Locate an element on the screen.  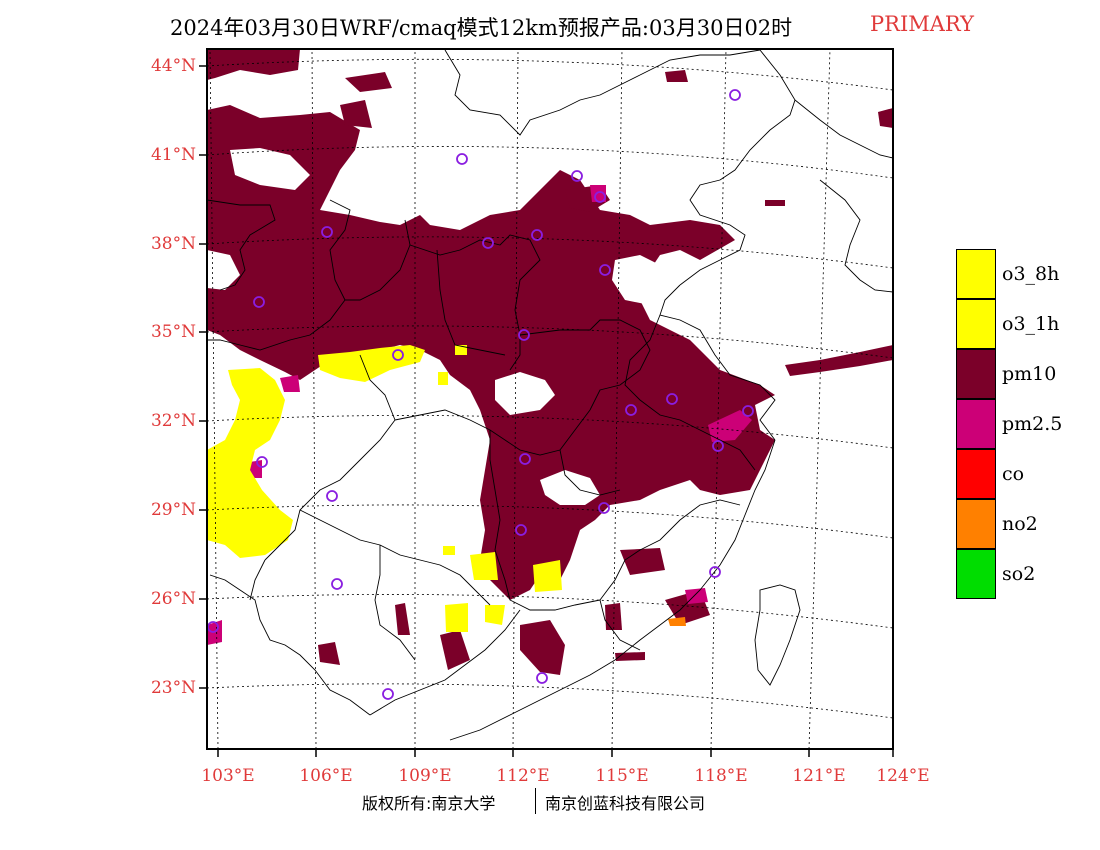
legend-label: pm10 is located at coordinates (1029, 374).